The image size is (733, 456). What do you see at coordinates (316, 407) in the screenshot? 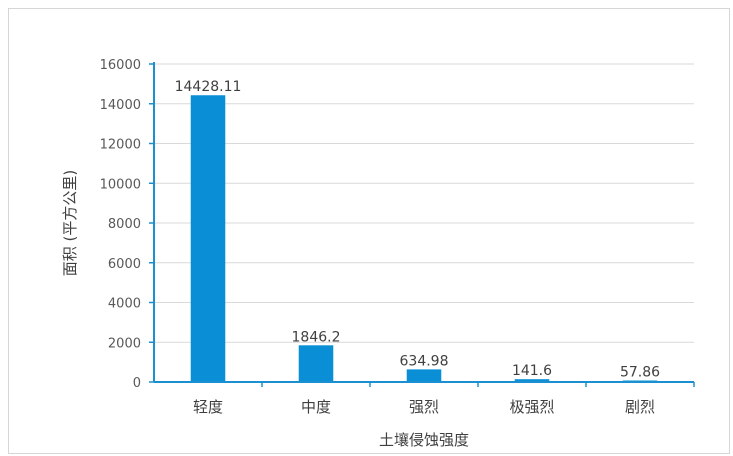
I see `x-tick-label: 中度` at bounding box center [316, 407].